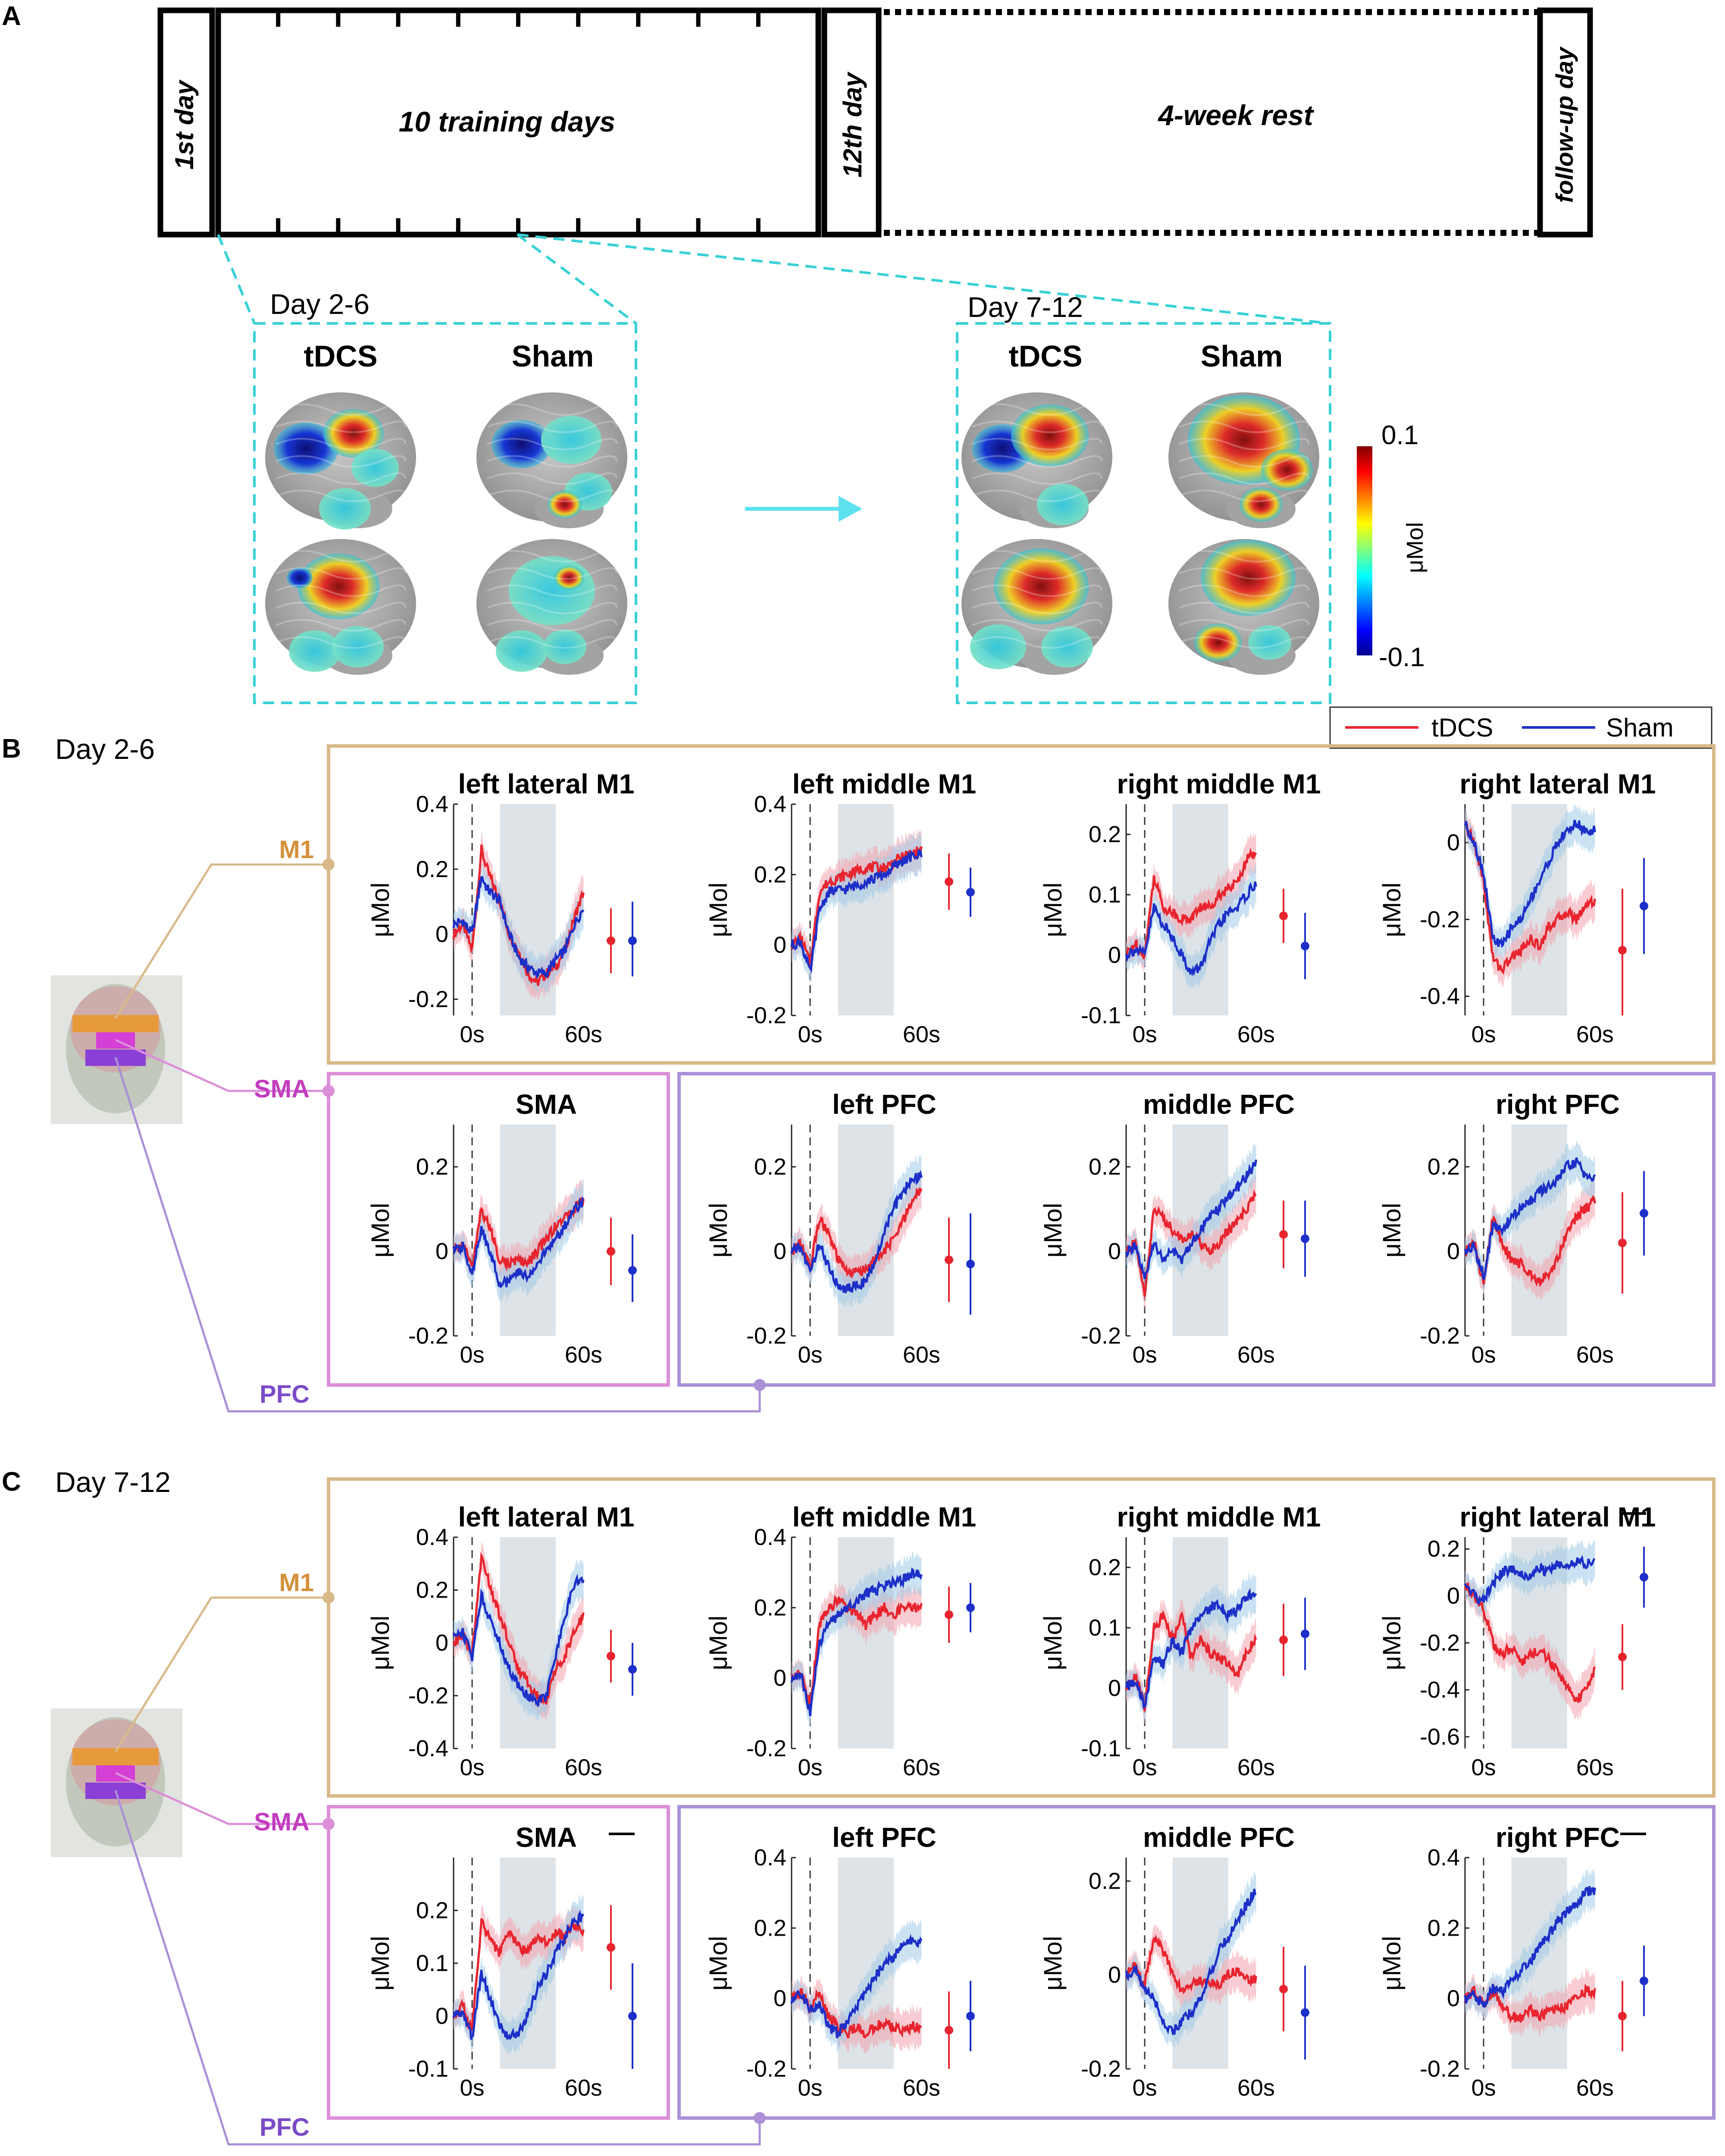  I want to click on y-tick-label: 0.1, so click(1105, 1628).